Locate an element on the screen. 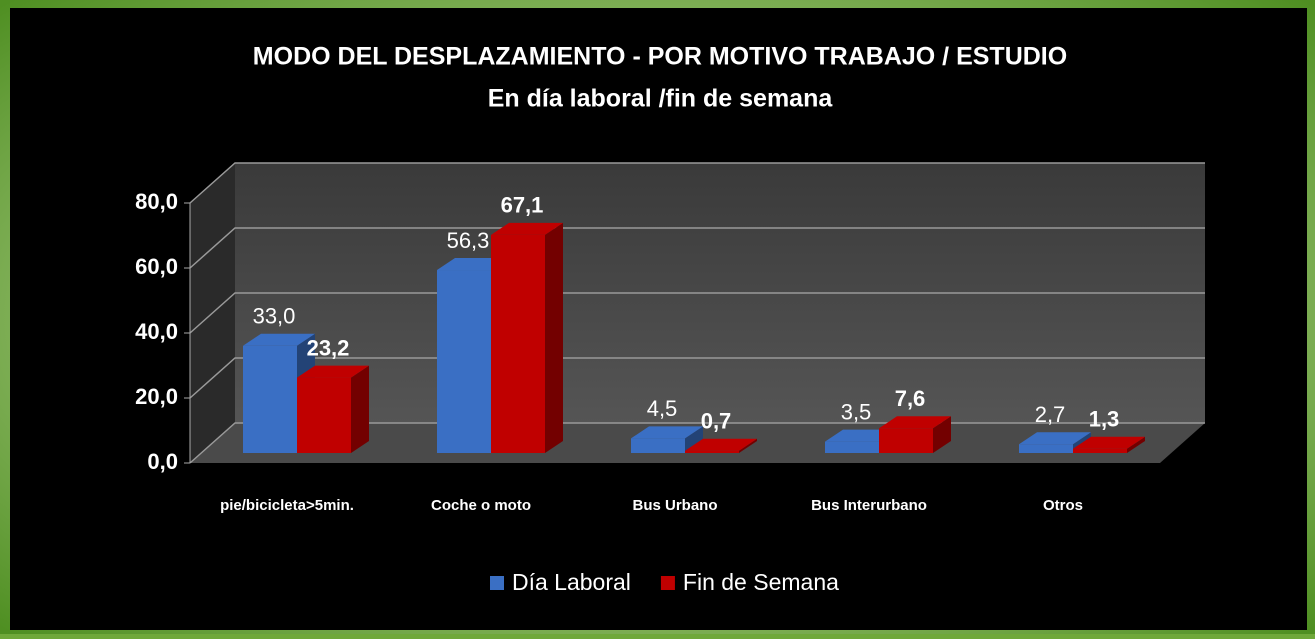  data-label: 33,0 is located at coordinates (274, 316).